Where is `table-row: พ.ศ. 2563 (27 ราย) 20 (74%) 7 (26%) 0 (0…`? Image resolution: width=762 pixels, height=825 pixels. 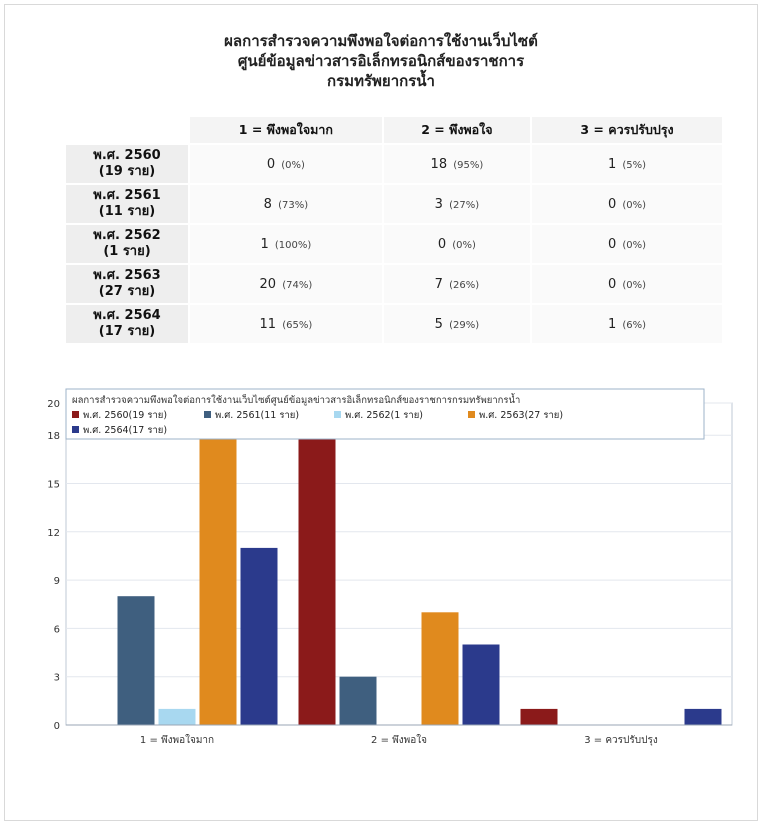
table-row: พ.ศ. 2563 (27 ราย) 20 (74%) 7 (26%) 0 (0… is located at coordinates (394, 284).